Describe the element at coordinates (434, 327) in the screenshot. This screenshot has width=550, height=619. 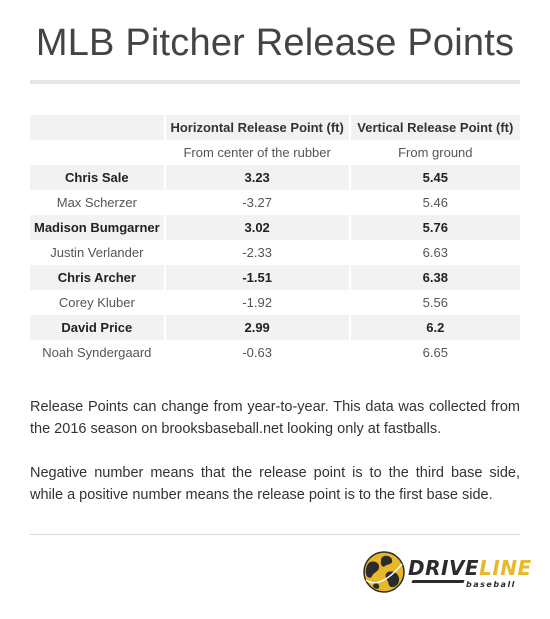
I see `vertical-value: 6.2` at that location.